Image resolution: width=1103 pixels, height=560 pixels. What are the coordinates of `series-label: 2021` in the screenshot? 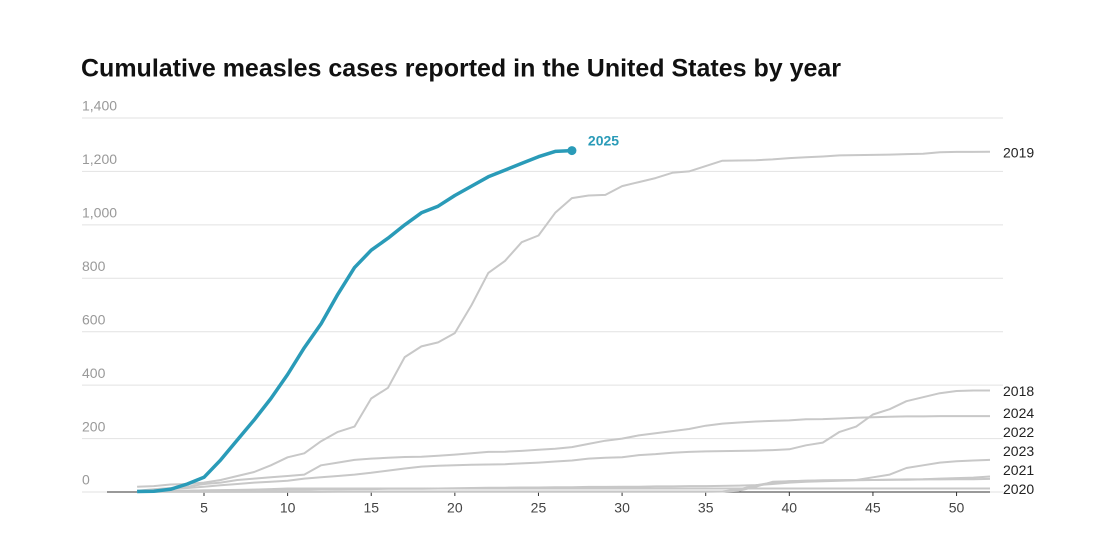 It's located at (1018, 470).